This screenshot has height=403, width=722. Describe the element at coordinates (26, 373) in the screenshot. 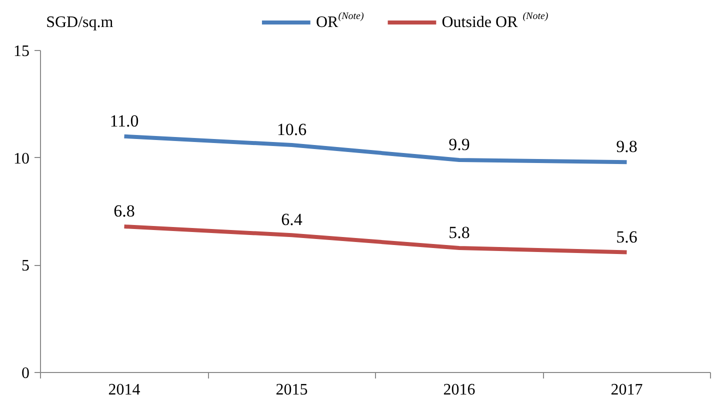

I see `y-tick-label: 0` at that location.